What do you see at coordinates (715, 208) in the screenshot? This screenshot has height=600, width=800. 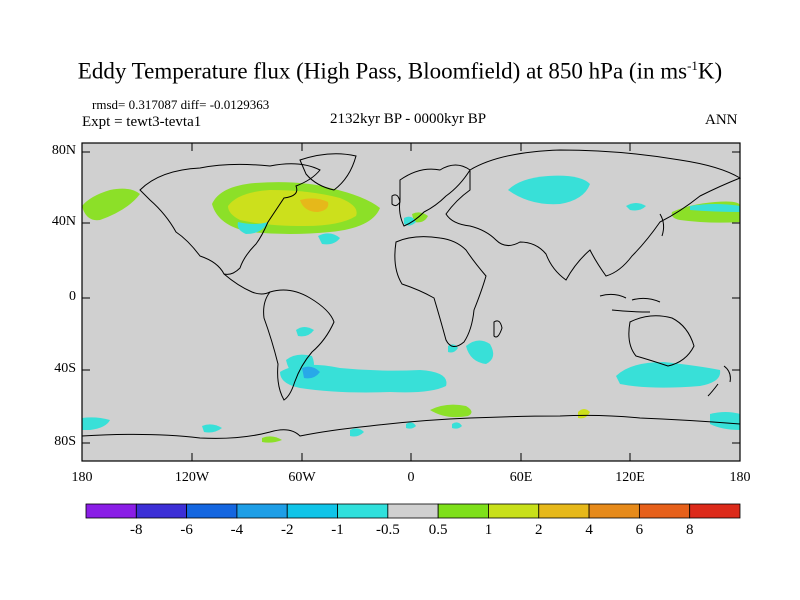 I see `north-pacific-cyan-strip` at bounding box center [715, 208].